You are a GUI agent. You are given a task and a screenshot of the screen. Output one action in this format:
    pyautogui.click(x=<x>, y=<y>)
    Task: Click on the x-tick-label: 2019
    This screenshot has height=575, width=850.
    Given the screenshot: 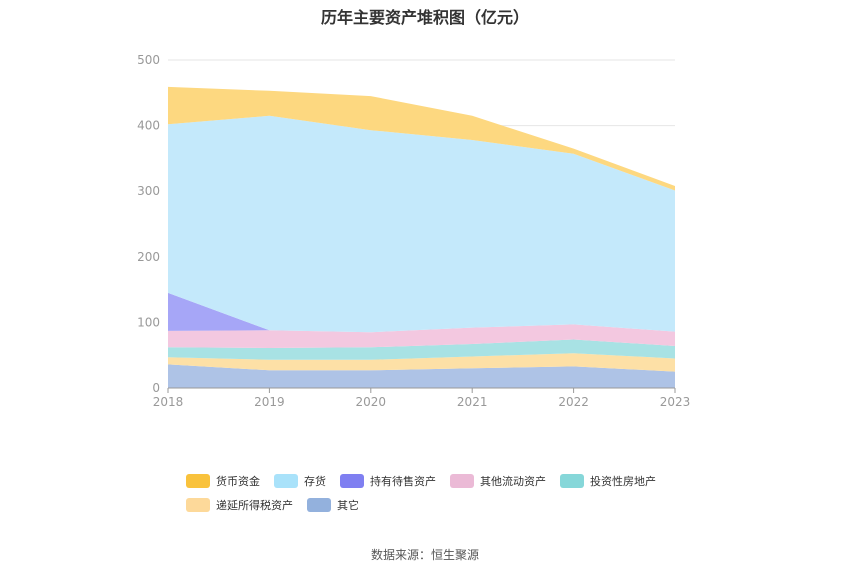 What is the action you would take?
    pyautogui.click(x=269, y=402)
    